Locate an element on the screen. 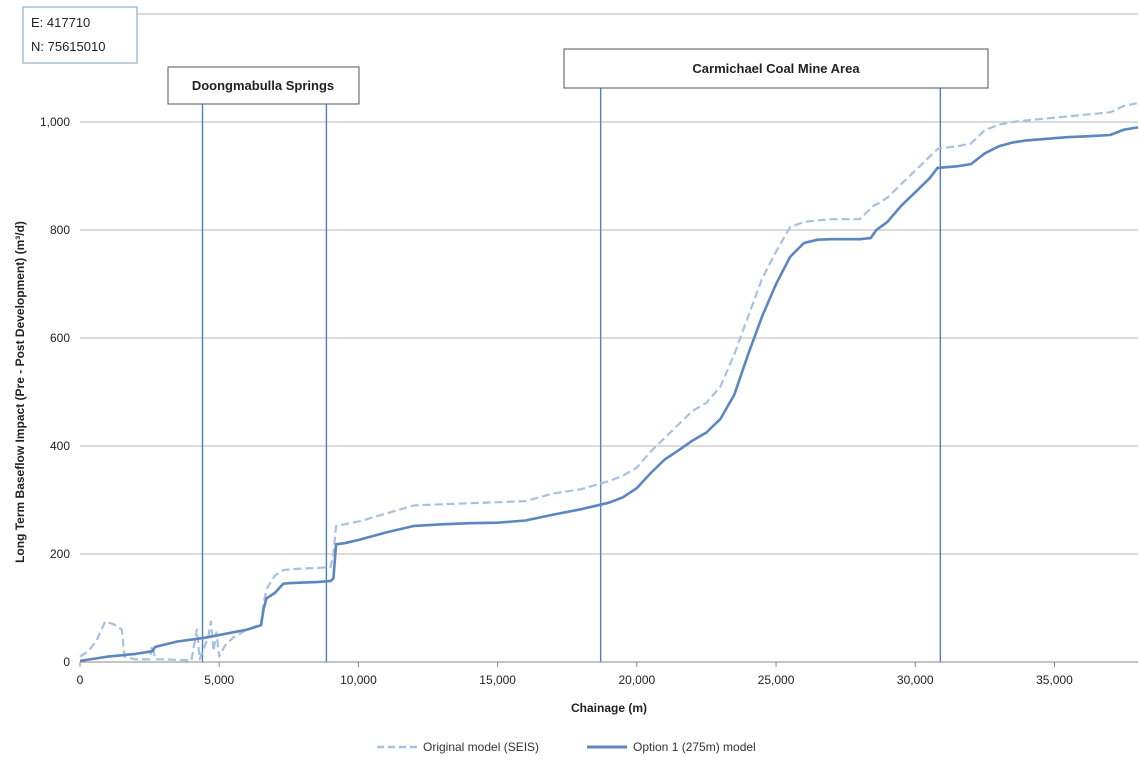  y-tick-label: 800 is located at coordinates (60, 230).